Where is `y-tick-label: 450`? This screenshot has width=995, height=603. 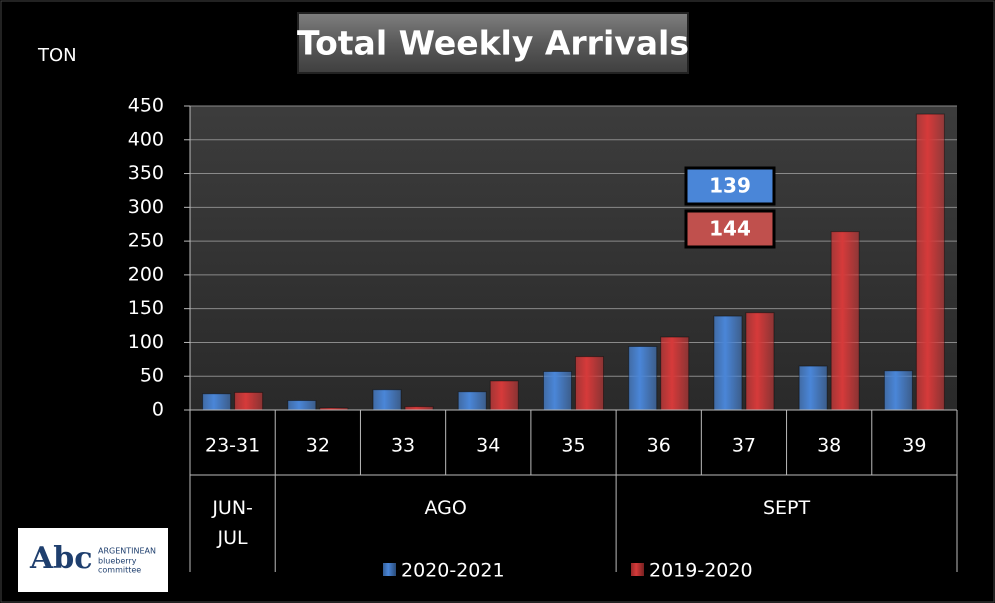 y-tick-label: 450 is located at coordinates (146, 106).